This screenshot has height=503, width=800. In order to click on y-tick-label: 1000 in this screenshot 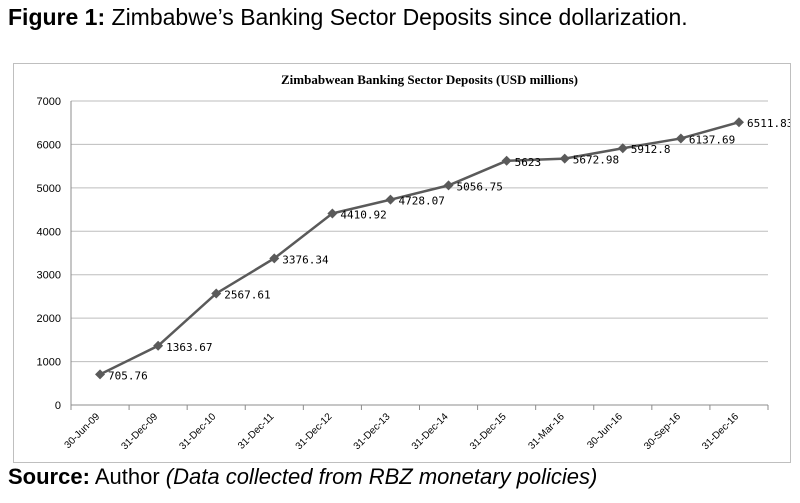, I will do `click(49, 363)`.